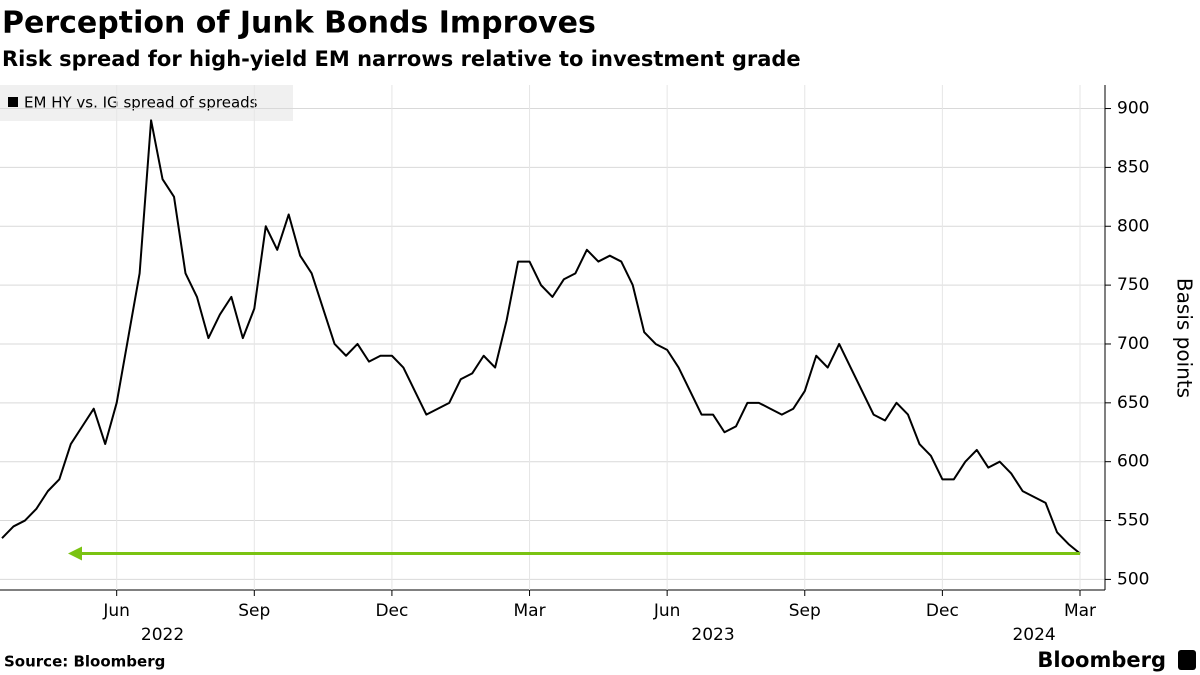  Describe the element at coordinates (1133, 226) in the screenshot. I see `y-tick-label: 800` at that location.